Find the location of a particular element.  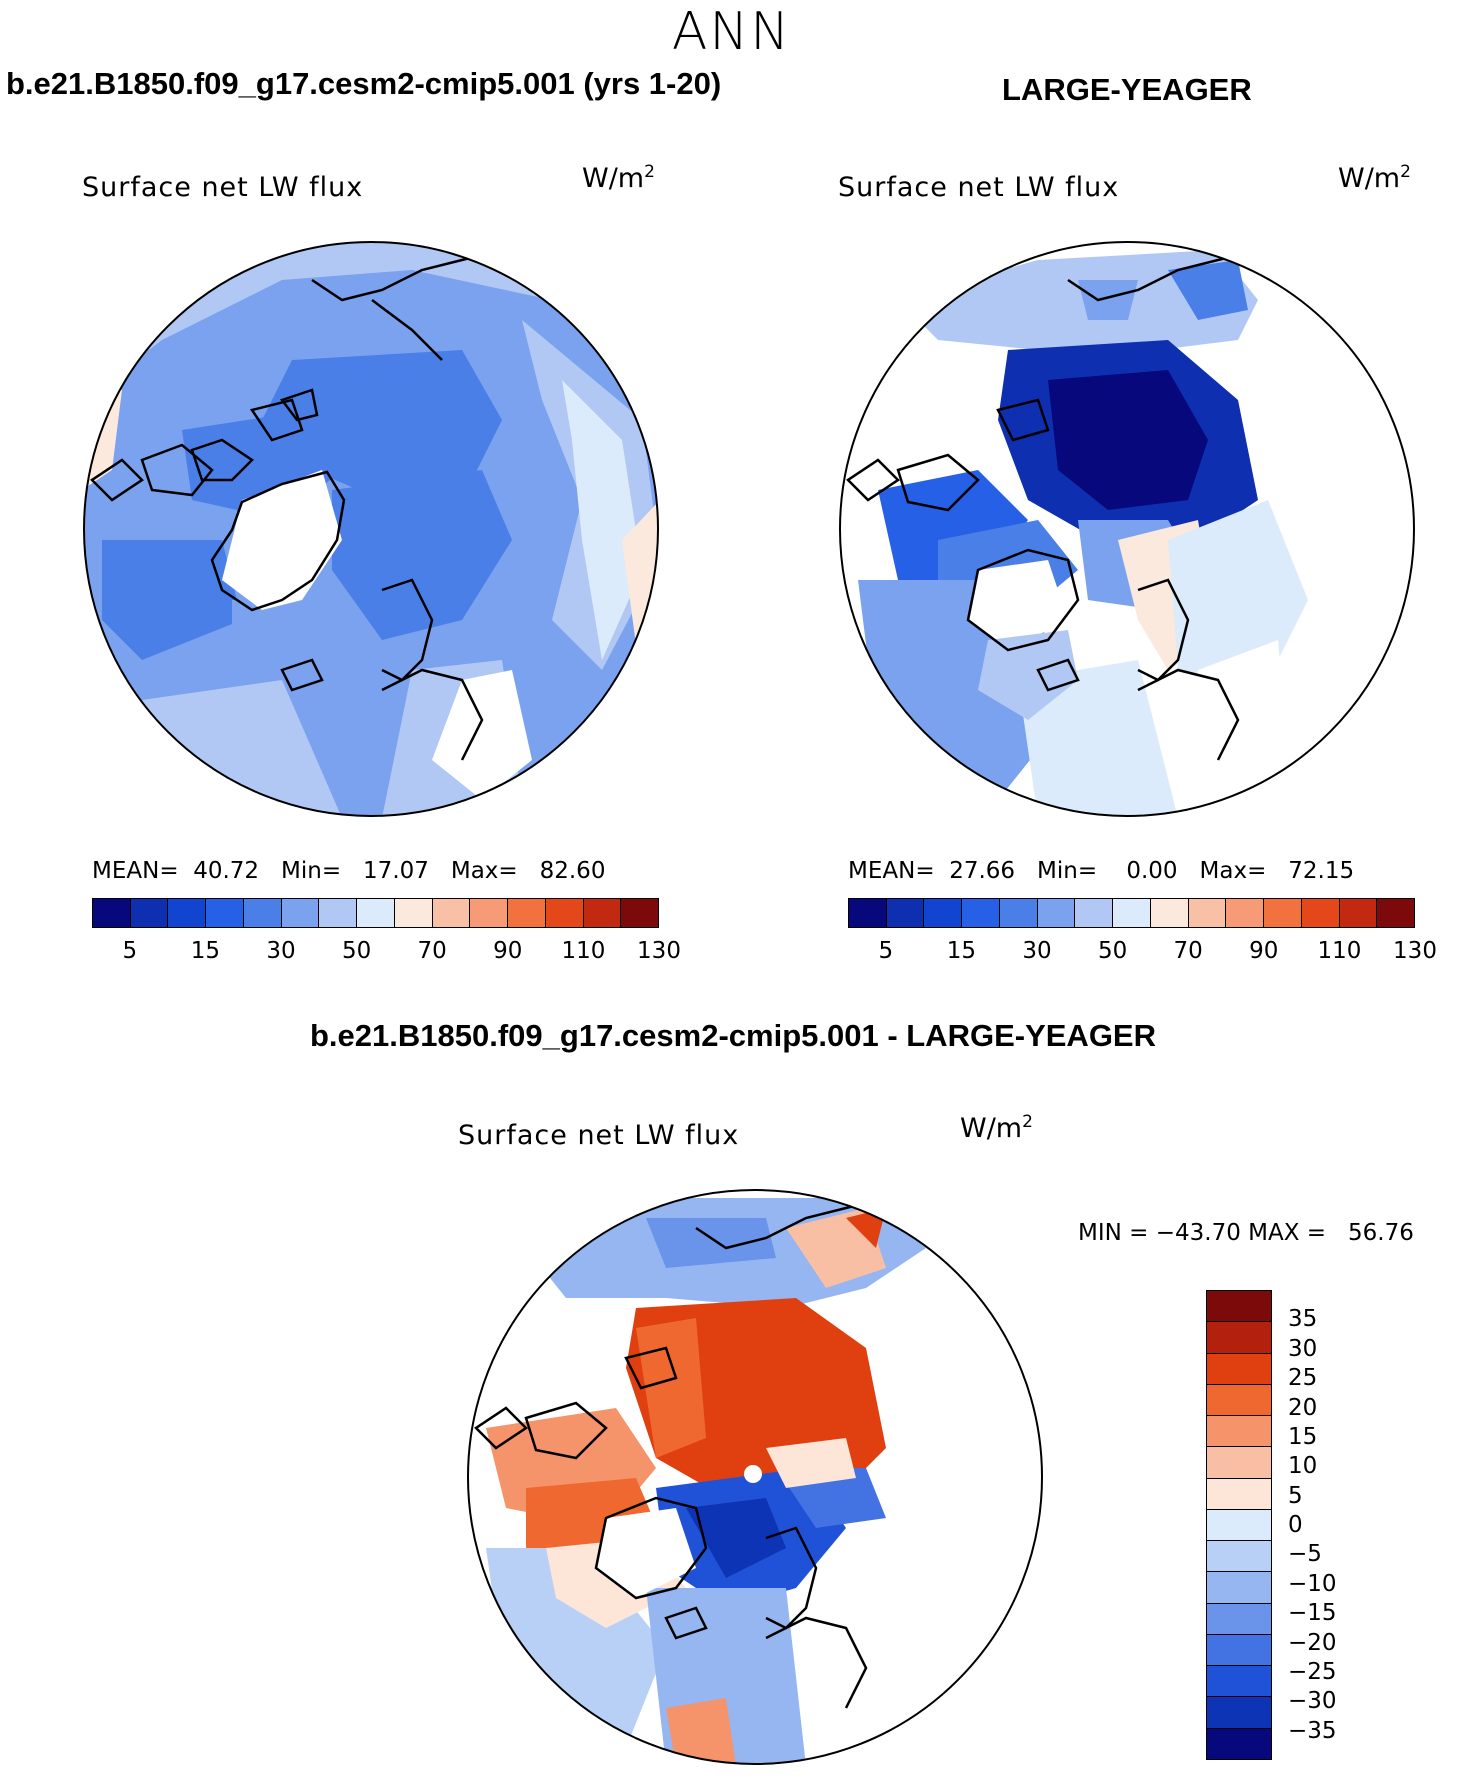

panel1-colorbar is located at coordinates (375, 913).